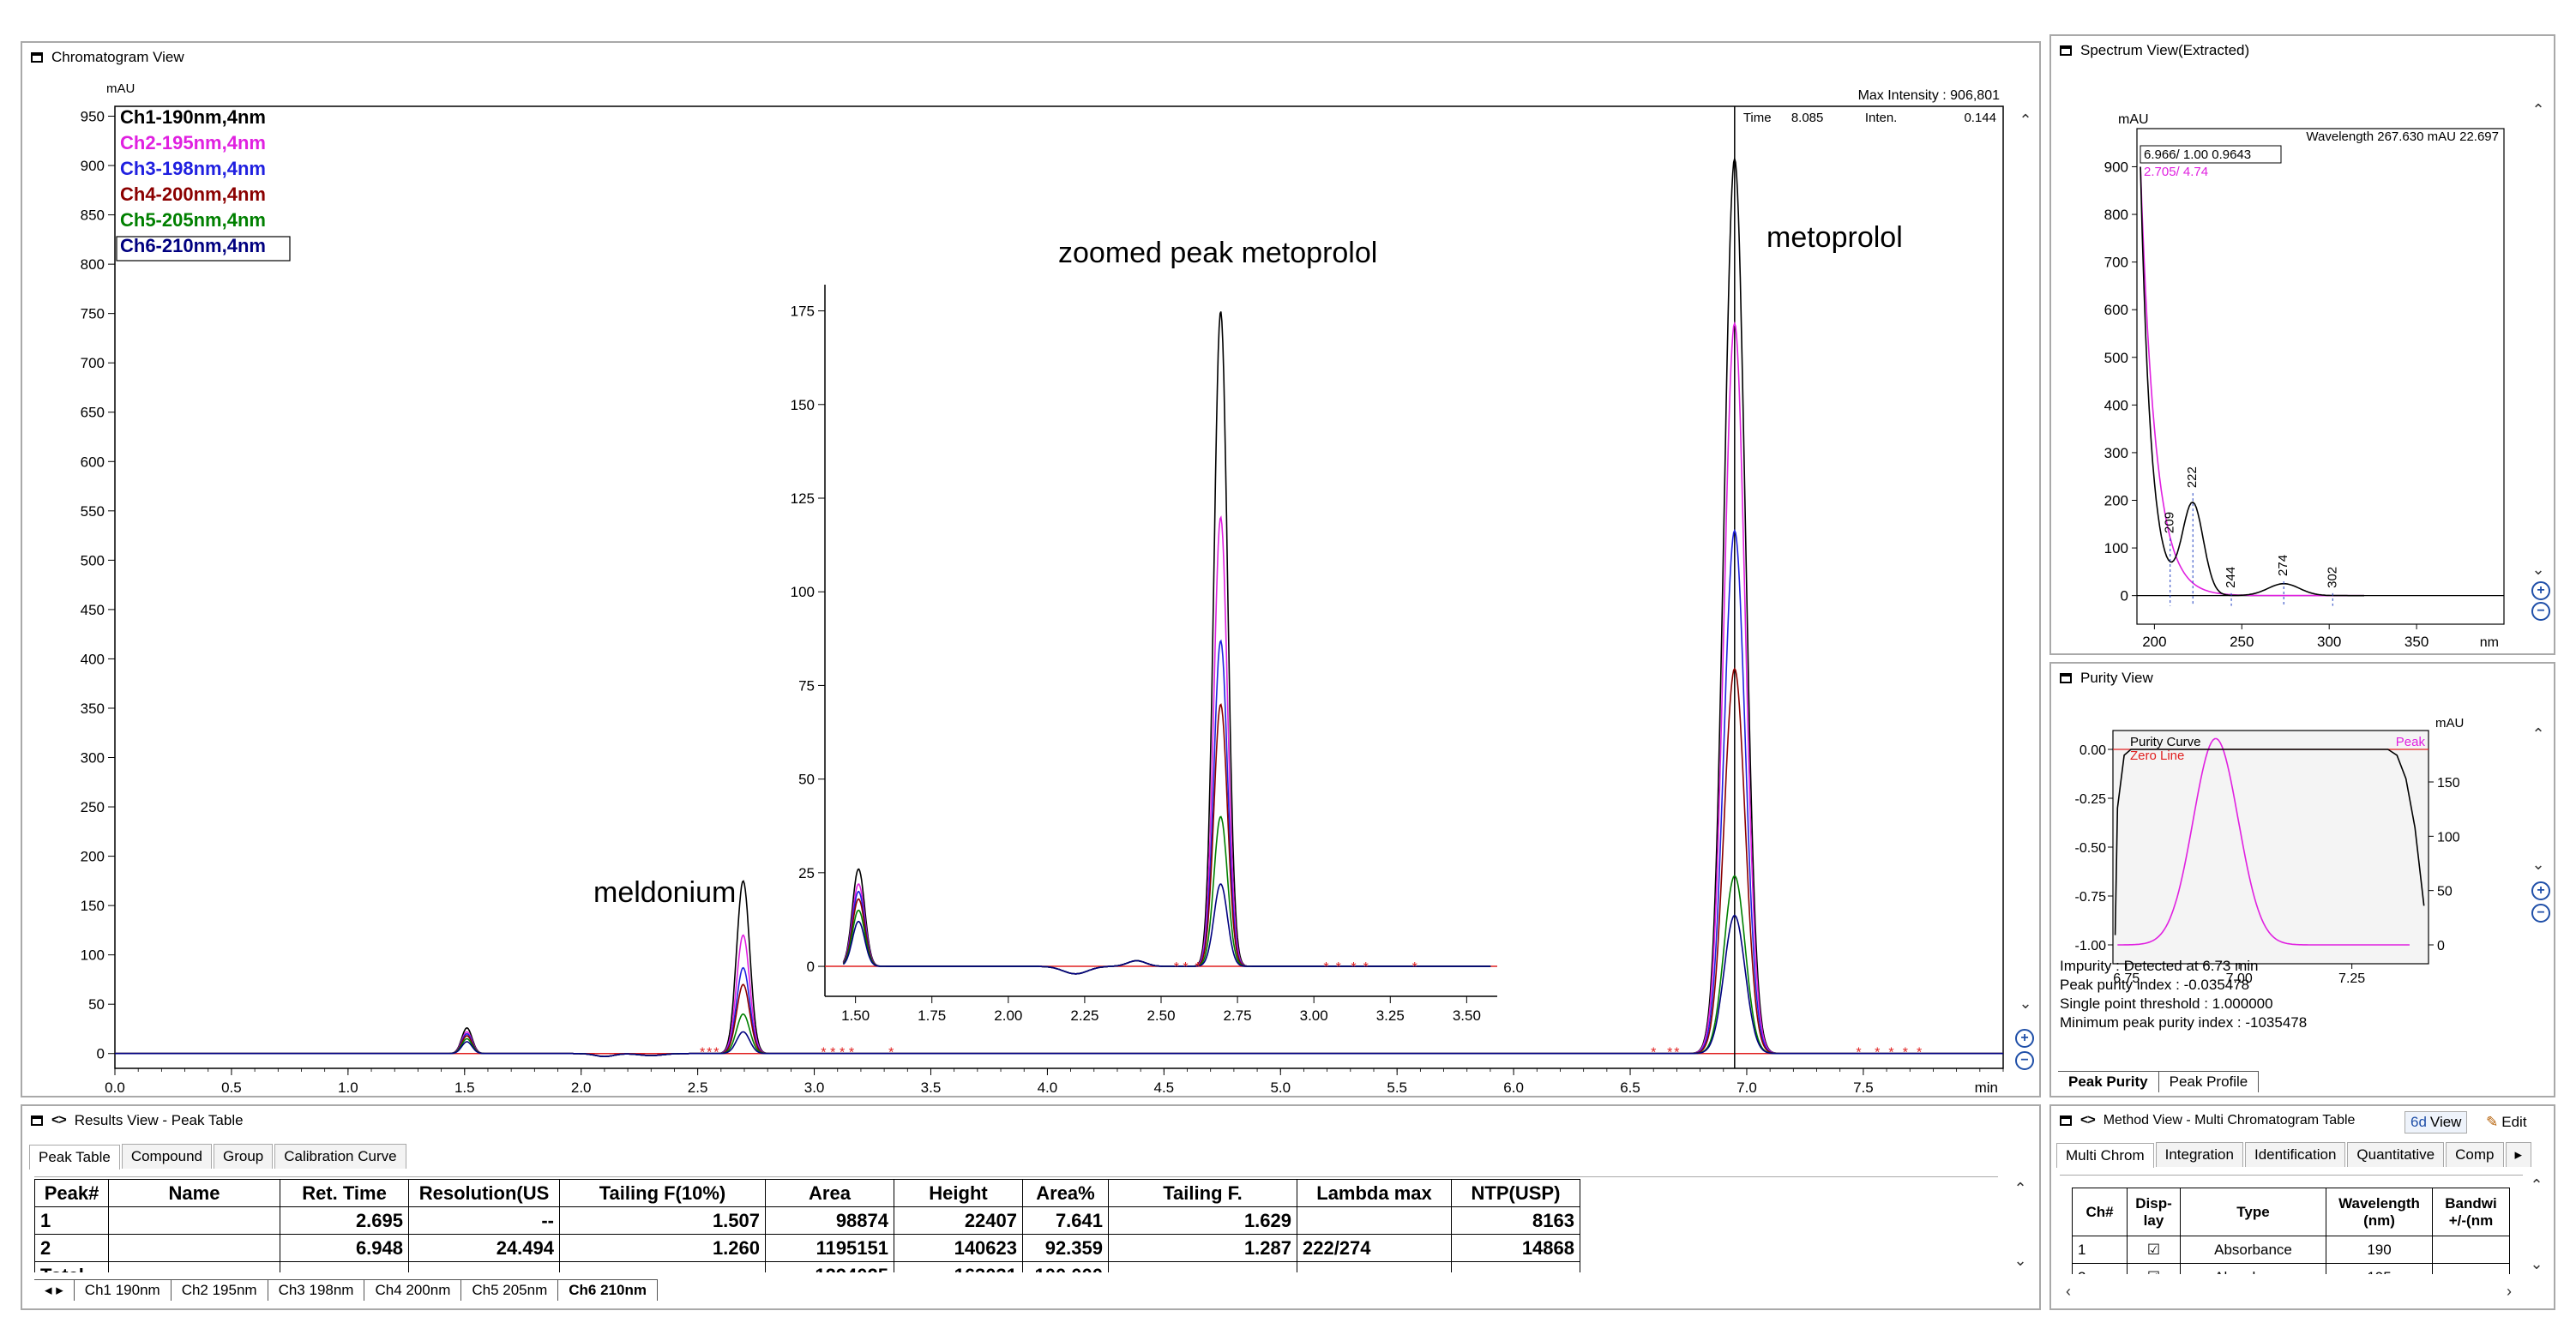 The height and width of the screenshot is (1341, 2576). What do you see at coordinates (1515, 1248) in the screenshot?
I see `cell-ntp: 14868` at bounding box center [1515, 1248].